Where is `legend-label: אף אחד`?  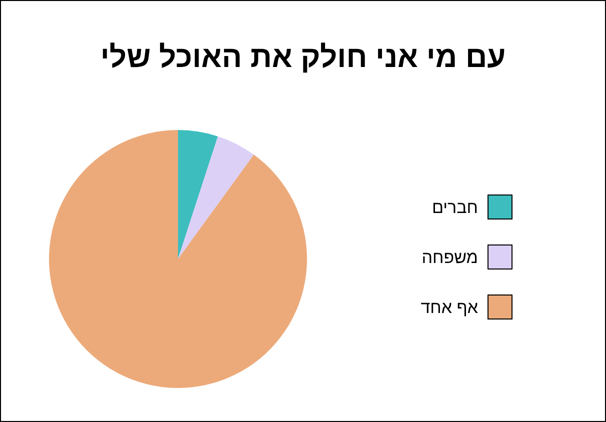 legend-label: אף אחד is located at coordinates (449, 307).